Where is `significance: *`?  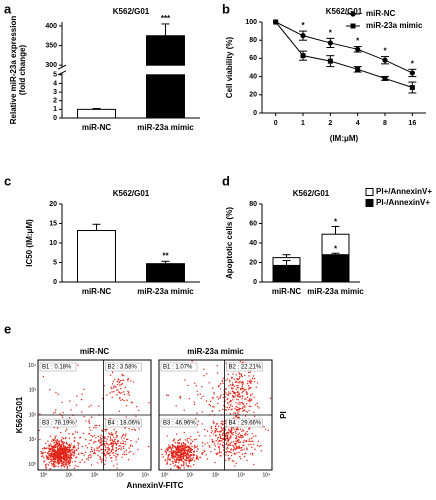 significance: * is located at coordinates (336, 248).